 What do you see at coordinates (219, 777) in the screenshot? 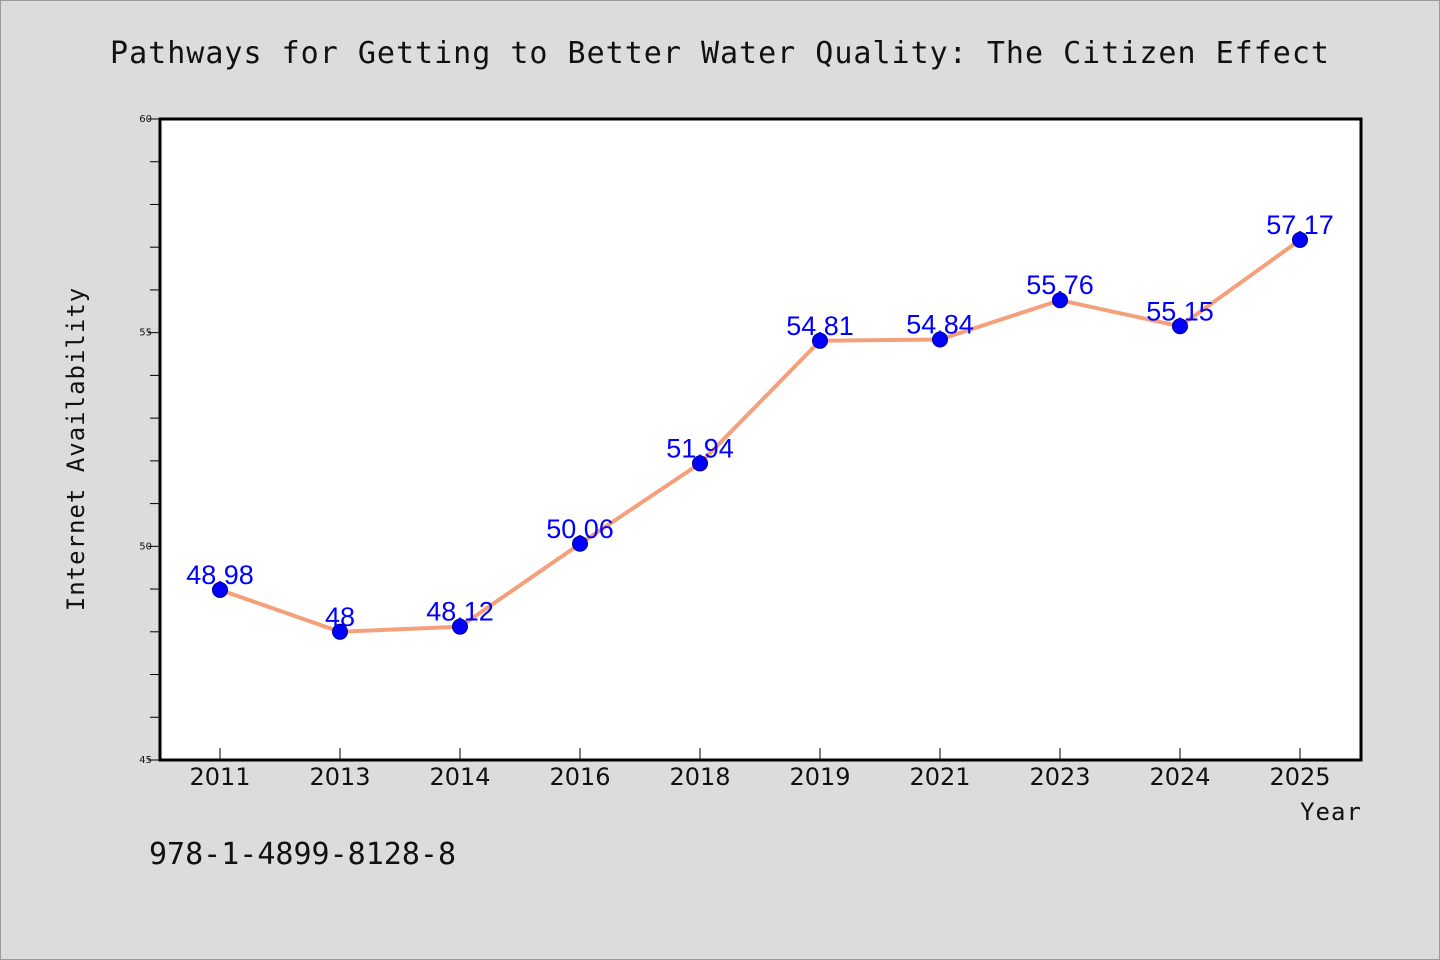
I see `x-tick-label: 2011` at bounding box center [219, 777].